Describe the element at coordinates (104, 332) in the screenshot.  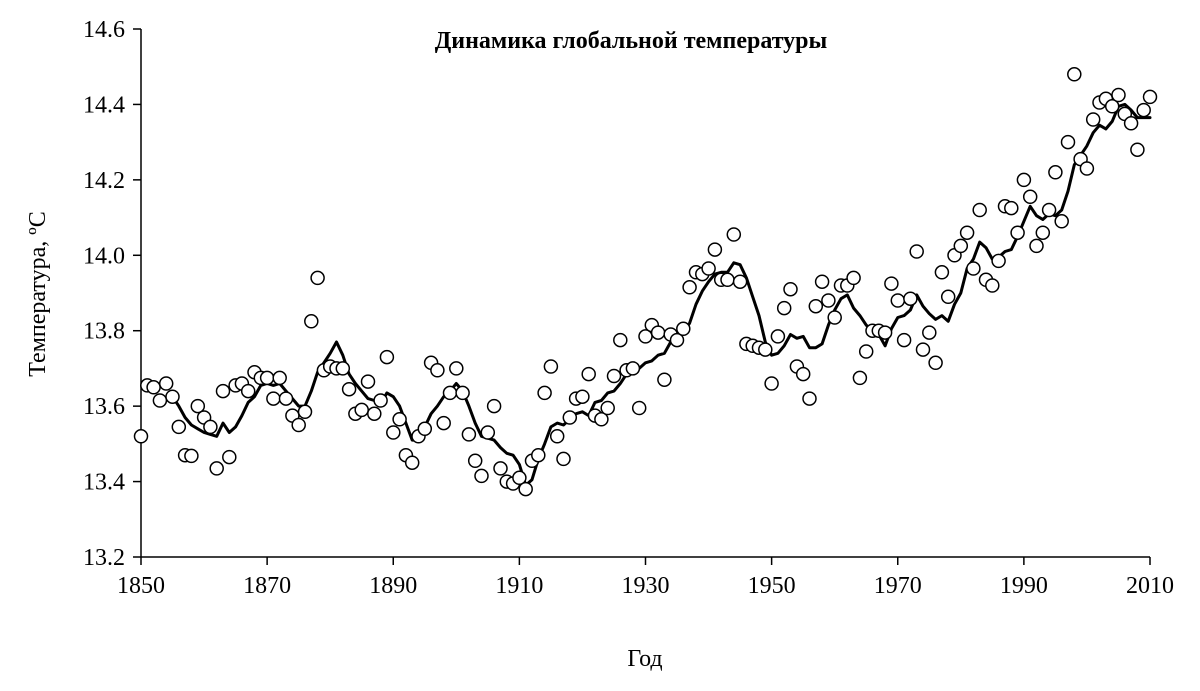
I see `y-tick-label: 13.8` at that location.